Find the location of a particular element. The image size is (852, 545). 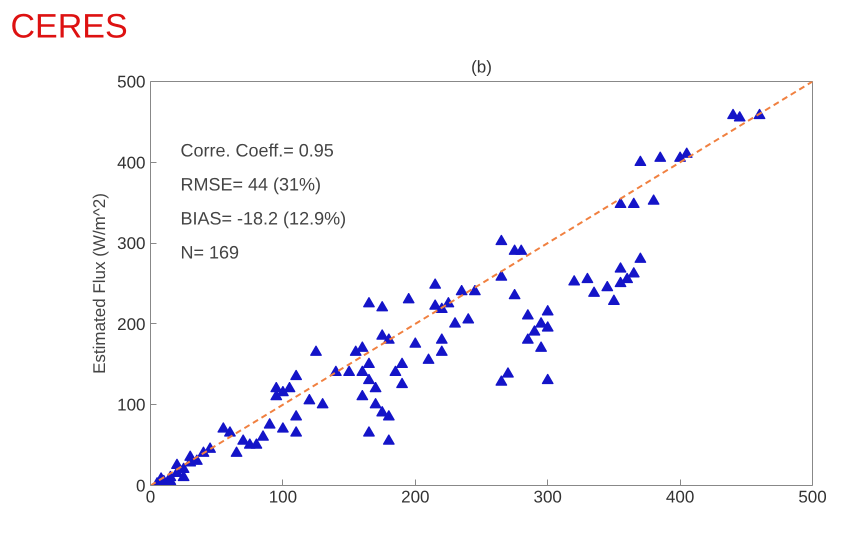

x-tick-label: 500 is located at coordinates (812, 497).